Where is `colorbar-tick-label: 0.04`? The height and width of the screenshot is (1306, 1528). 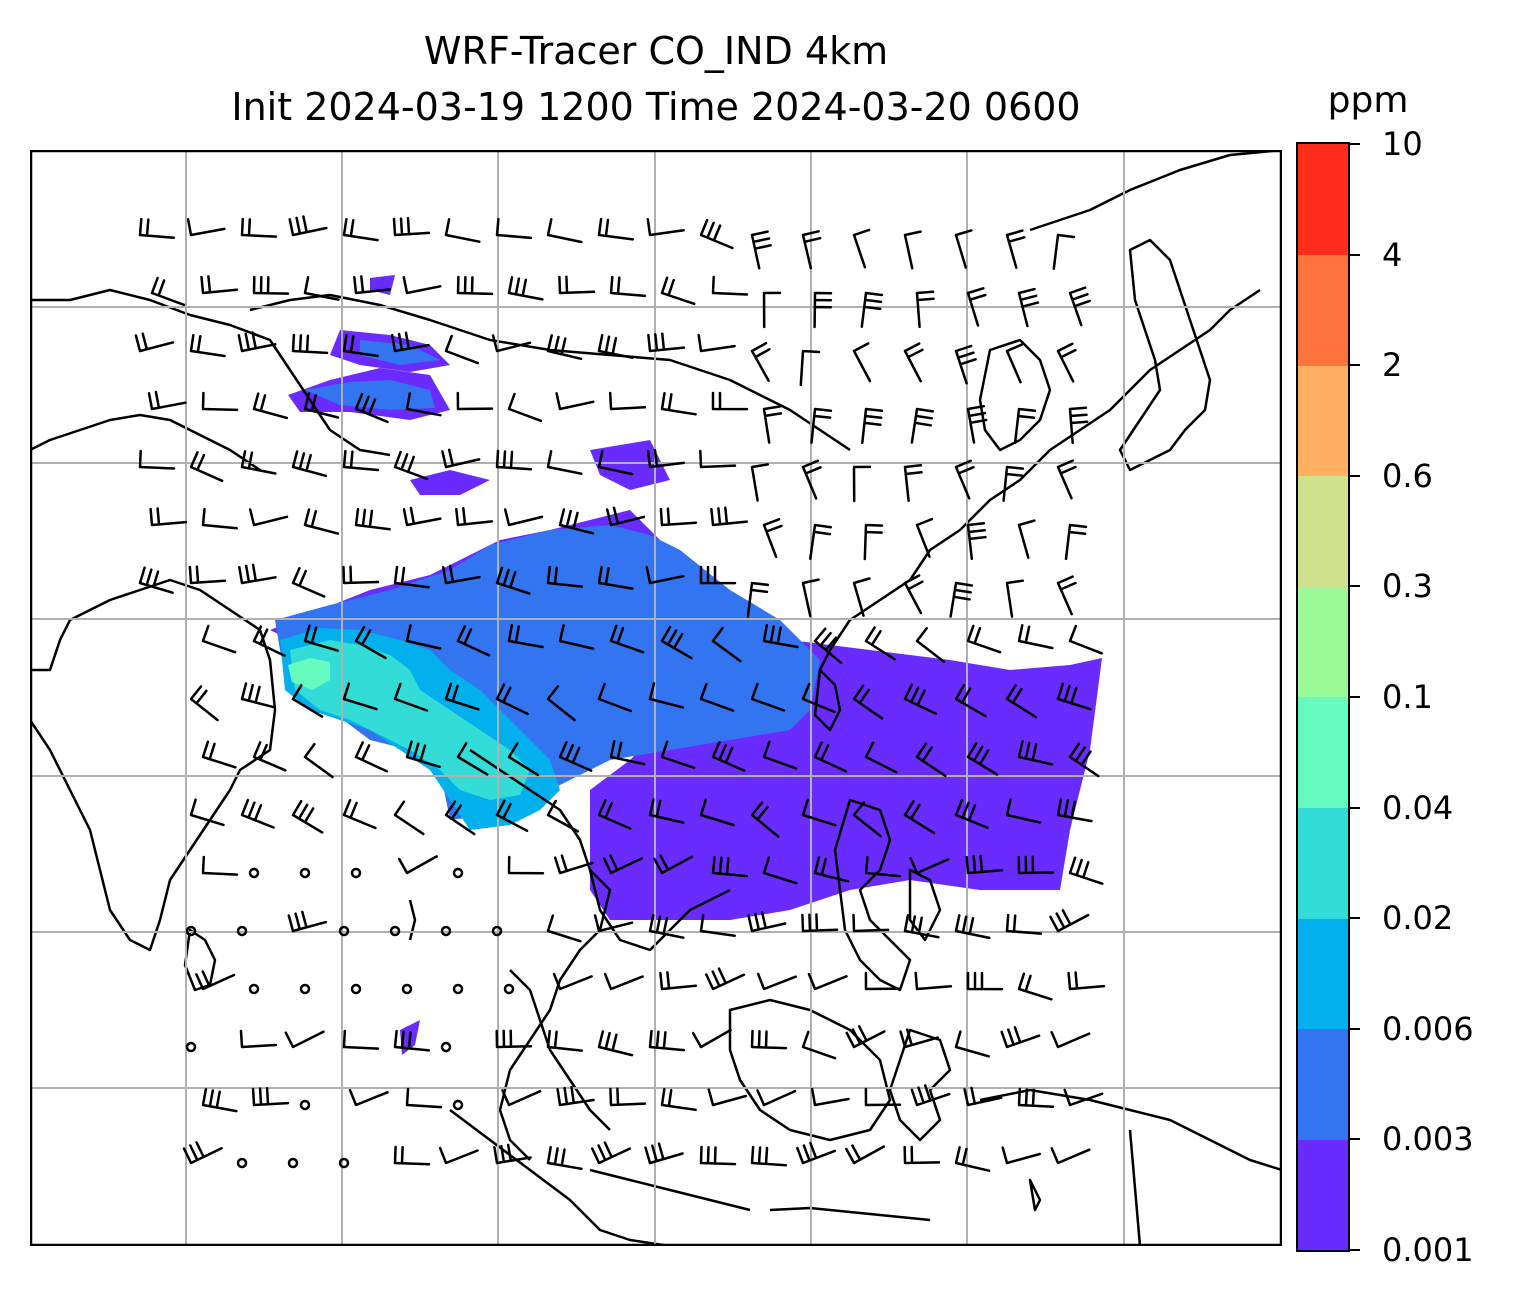
colorbar-tick-label: 0.04 is located at coordinates (1418, 807).